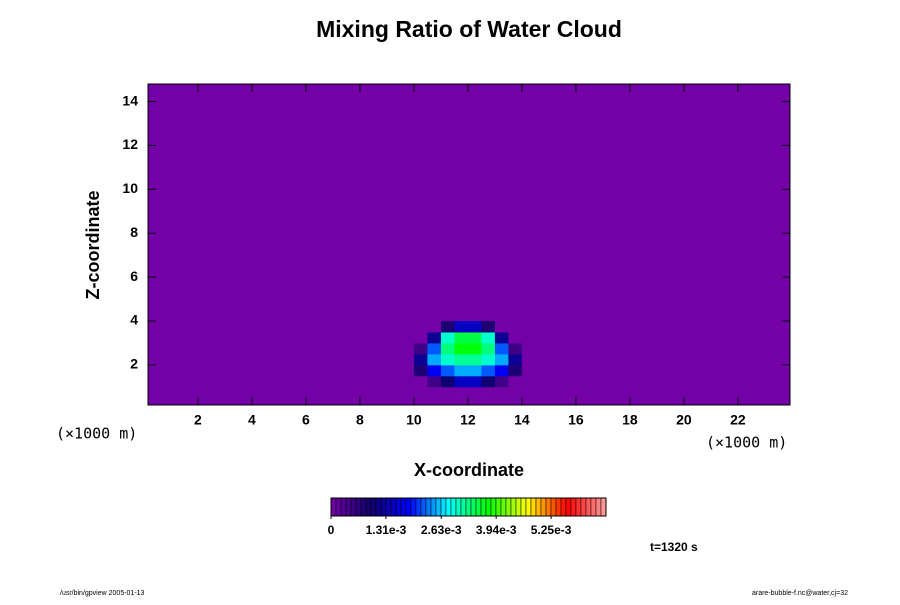  I want to click on x-axis-label: X-coordinate, so click(469, 470).